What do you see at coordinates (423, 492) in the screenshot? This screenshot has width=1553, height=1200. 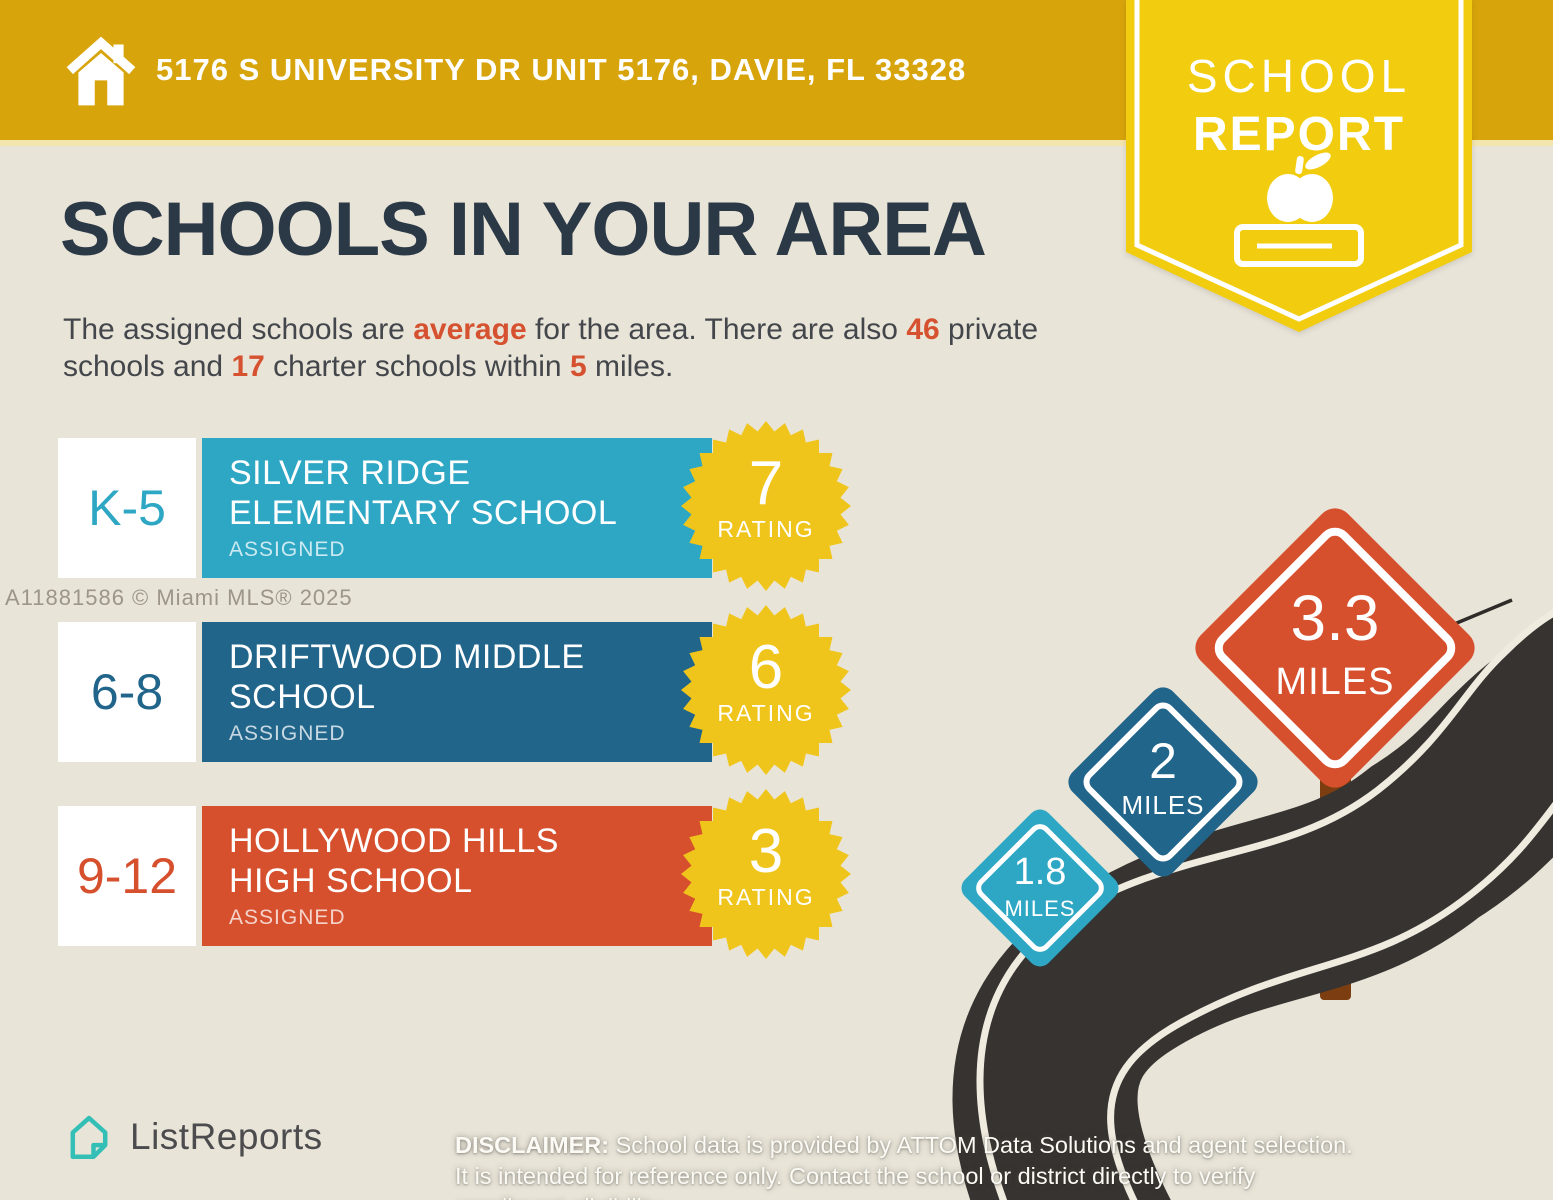 I see `school-name: SILVER RIDGE ELEMENTARY SCHOOL` at bounding box center [423, 492].